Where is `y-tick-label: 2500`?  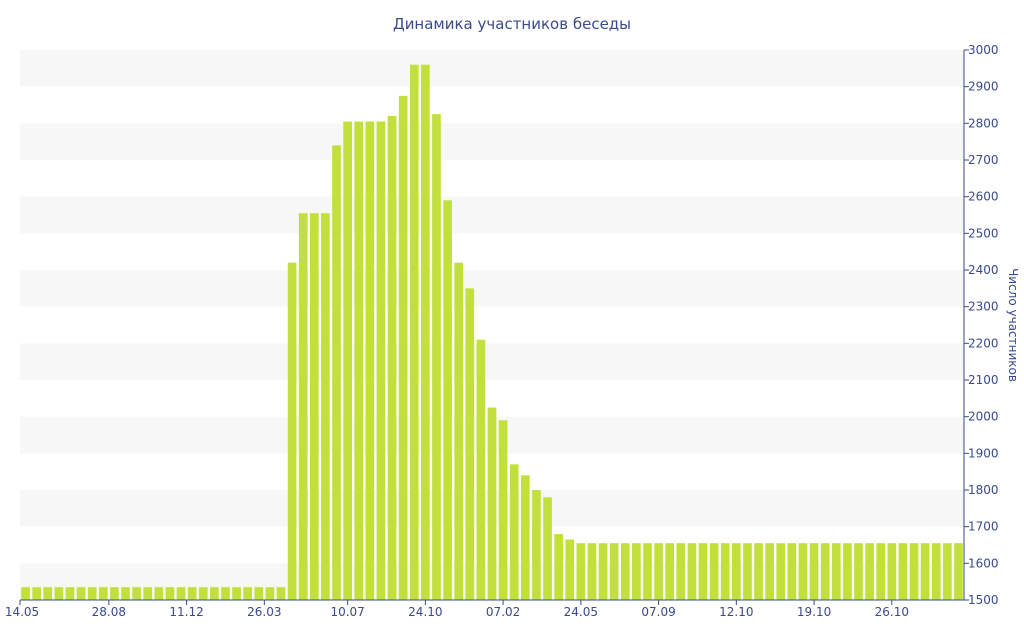 y-tick-label: 2500 is located at coordinates (983, 233).